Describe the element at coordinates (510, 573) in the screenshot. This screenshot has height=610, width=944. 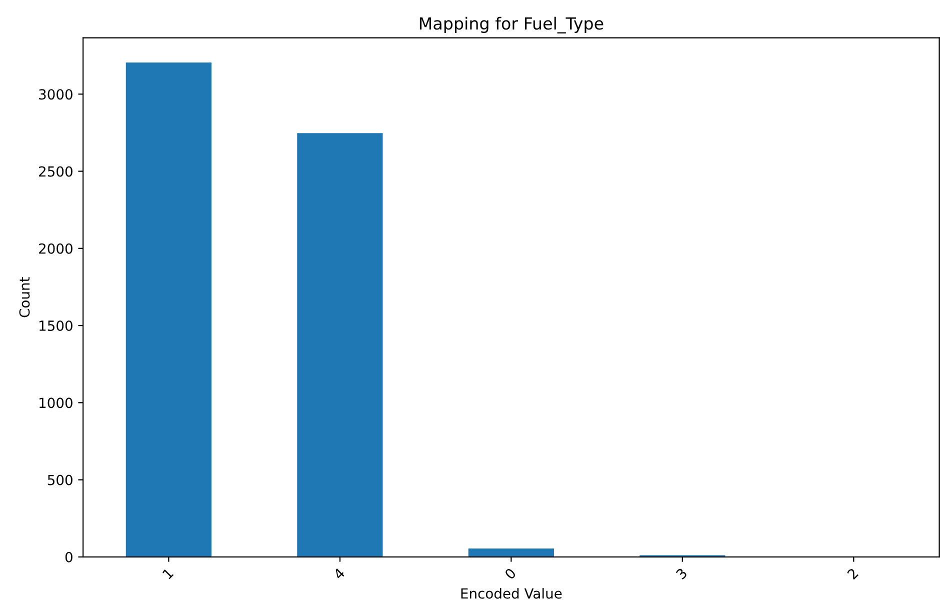
I see `x-tick-label: 0` at that location.